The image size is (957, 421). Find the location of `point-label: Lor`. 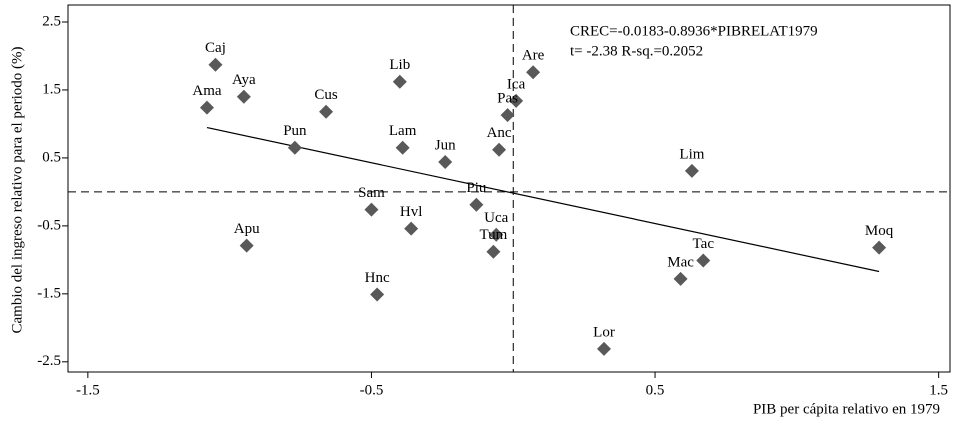

point-label: Lor is located at coordinates (604, 332).